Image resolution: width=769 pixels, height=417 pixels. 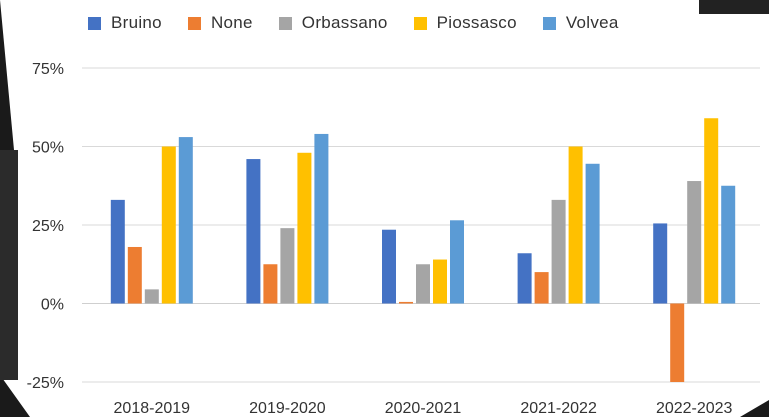 What do you see at coordinates (660, 263) in the screenshot?
I see `bar-bruino-2022-2023` at bounding box center [660, 263].